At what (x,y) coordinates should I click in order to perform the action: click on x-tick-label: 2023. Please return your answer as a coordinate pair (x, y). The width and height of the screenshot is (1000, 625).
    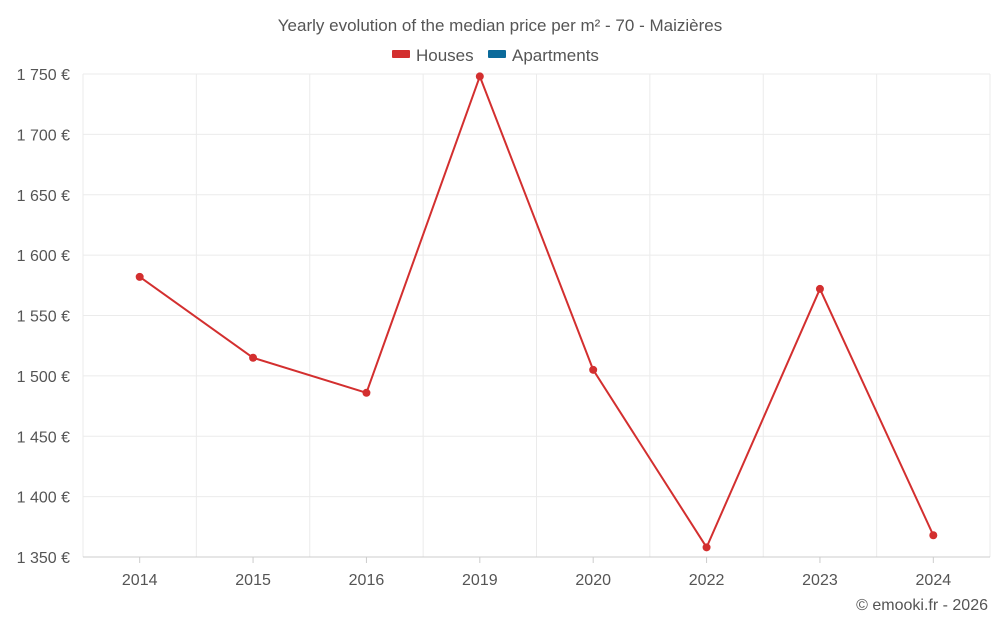
    Looking at the image, I should click on (820, 580).